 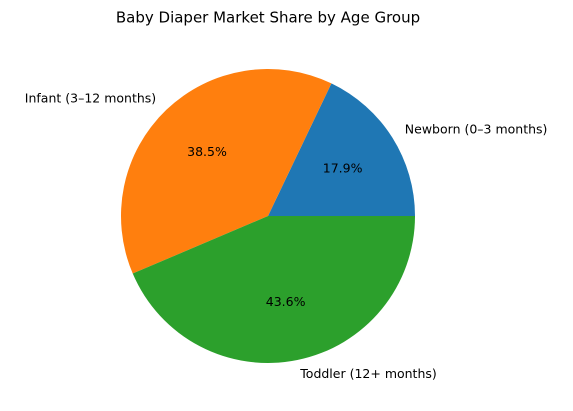 I want to click on chart-title: Baby Diaper Market Share by Age Group, so click(x=268, y=18).